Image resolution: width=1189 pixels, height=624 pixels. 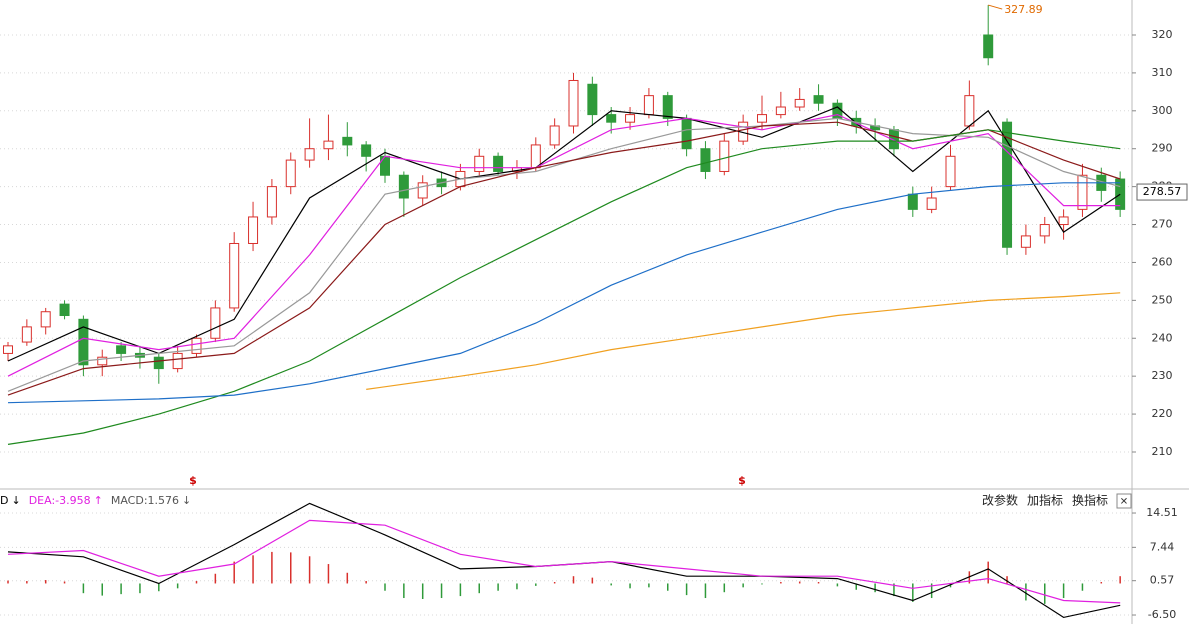 I want to click on y-tick-label: 220, so click(x=1162, y=413).